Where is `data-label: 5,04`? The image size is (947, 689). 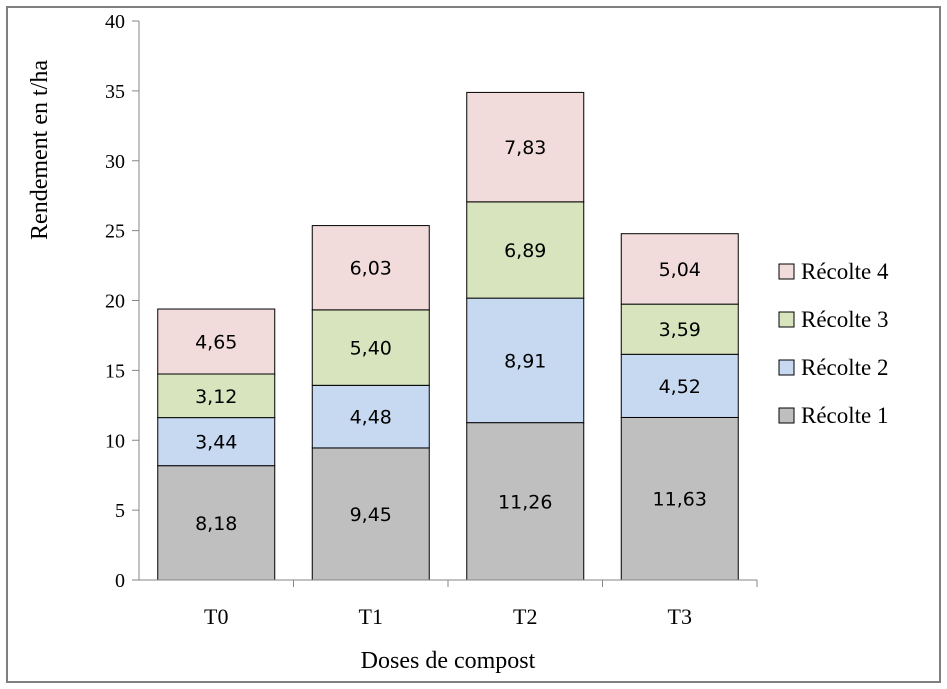 data-label: 5,04 is located at coordinates (680, 270).